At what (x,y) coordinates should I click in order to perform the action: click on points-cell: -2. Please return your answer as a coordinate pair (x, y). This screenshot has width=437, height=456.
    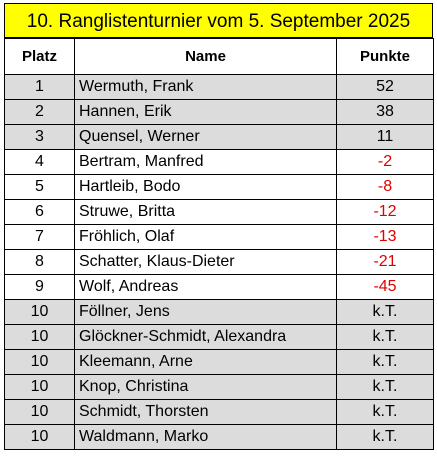
    Looking at the image, I should click on (385, 162).